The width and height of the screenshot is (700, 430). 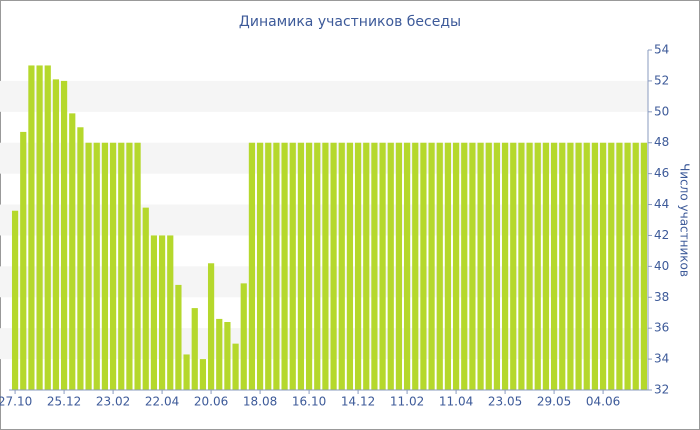 I want to click on y-tick-label: 50, so click(x=661, y=111).